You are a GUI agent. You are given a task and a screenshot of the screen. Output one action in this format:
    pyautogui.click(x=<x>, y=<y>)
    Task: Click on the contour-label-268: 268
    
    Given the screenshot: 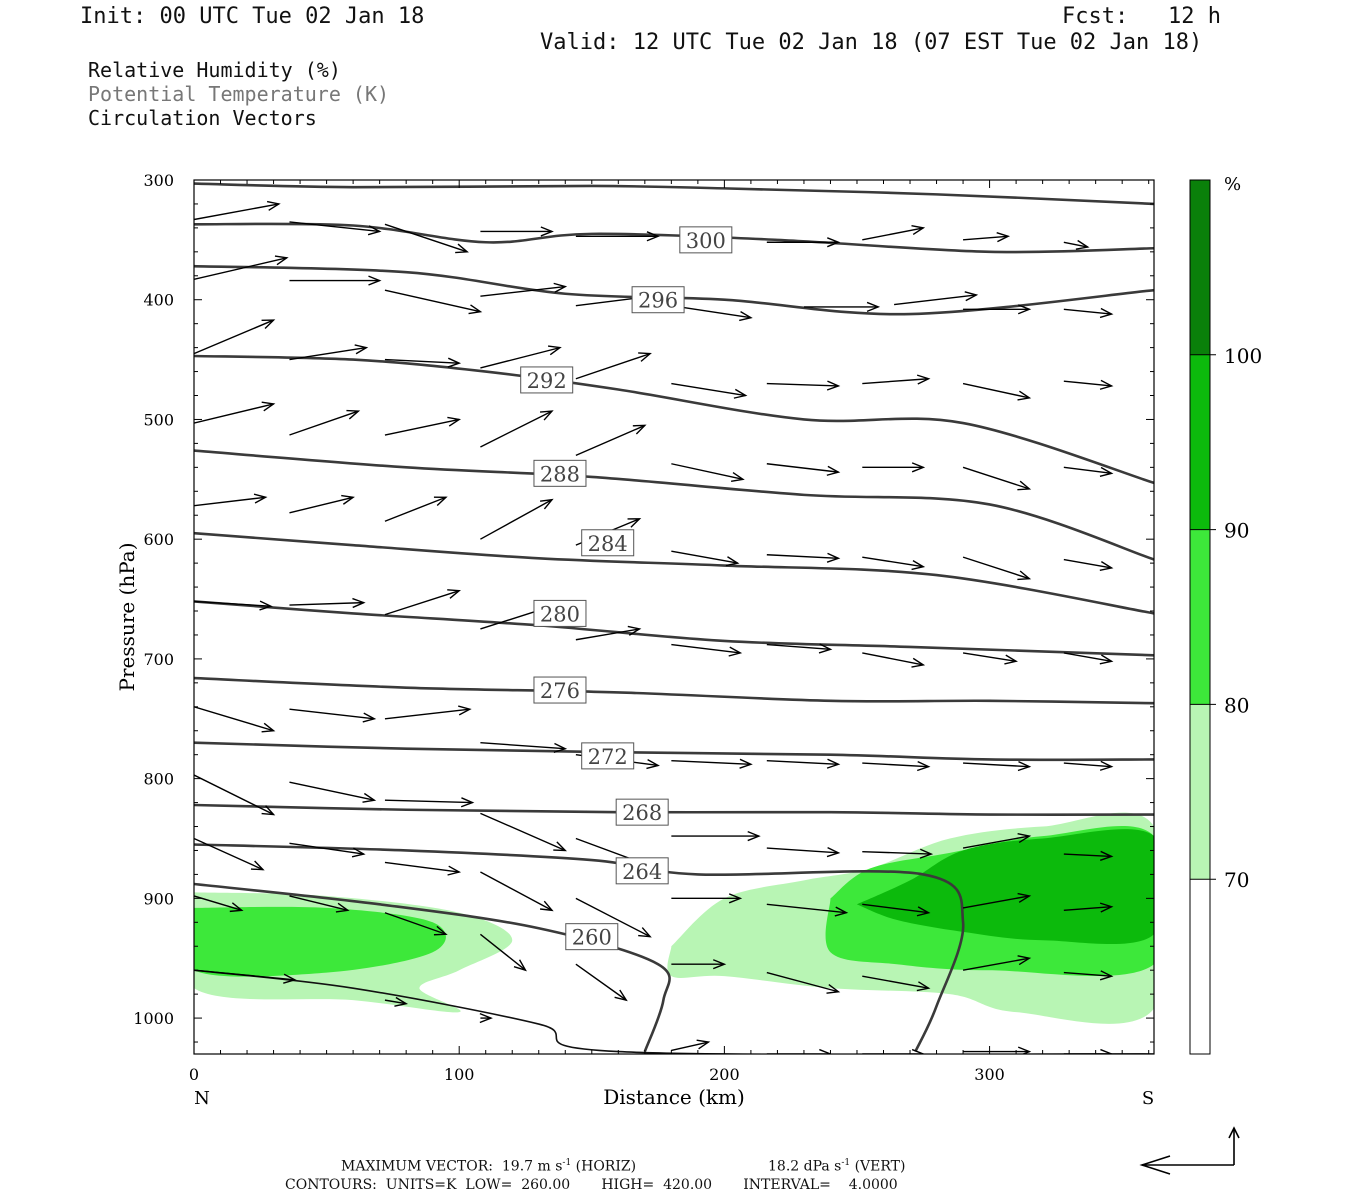 What is the action you would take?
    pyautogui.click(x=642, y=812)
    